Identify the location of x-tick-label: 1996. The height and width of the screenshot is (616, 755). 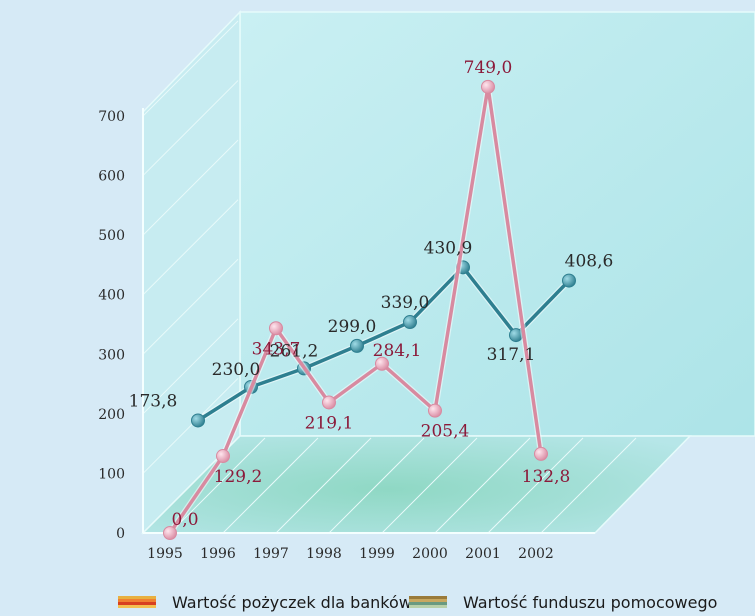
(218, 554).